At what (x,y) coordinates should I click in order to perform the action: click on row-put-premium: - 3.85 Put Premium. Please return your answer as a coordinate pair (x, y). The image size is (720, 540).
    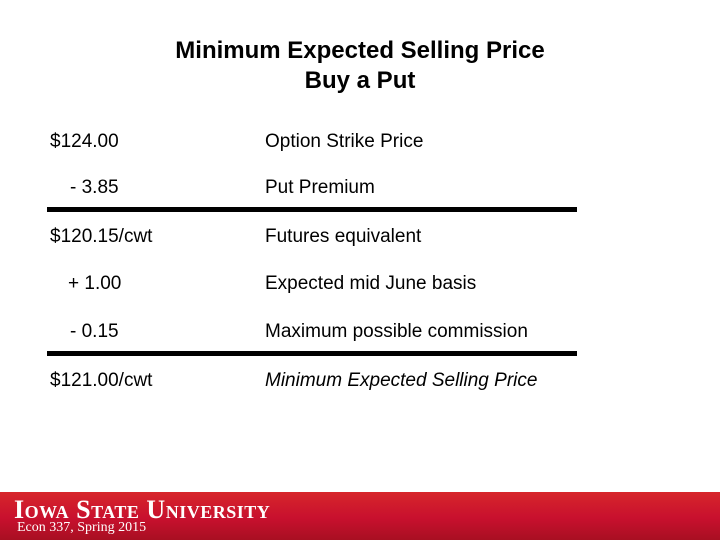
    Looking at the image, I should click on (360, 188).